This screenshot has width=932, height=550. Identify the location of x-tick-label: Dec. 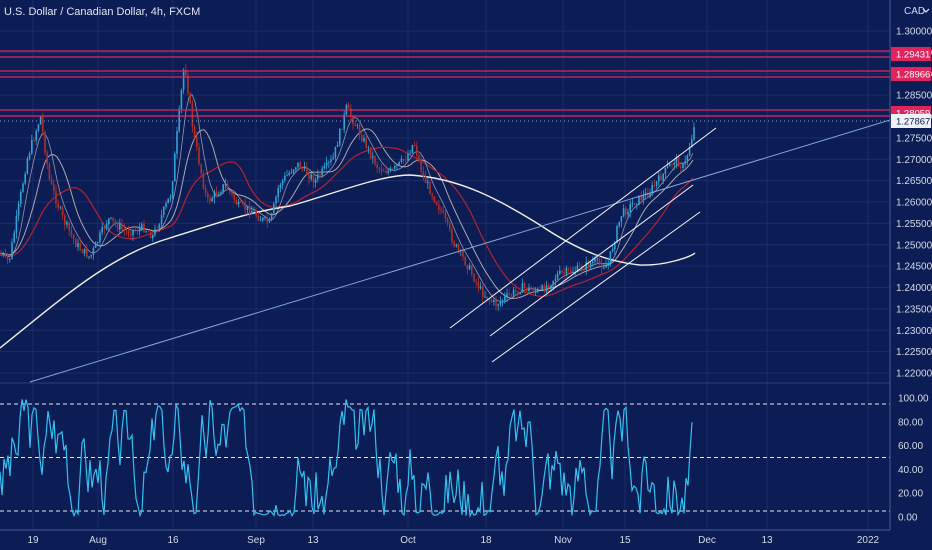
(707, 540).